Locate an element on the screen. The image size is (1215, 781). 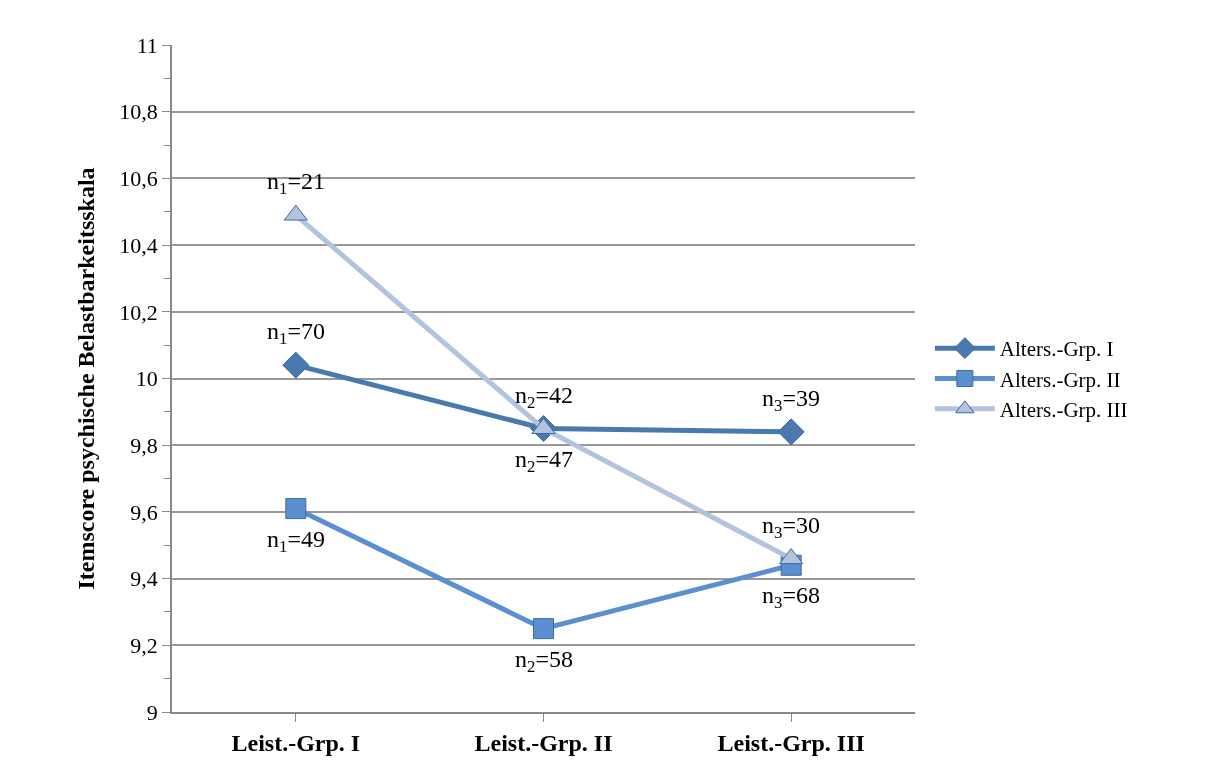
y-tick-label: 10,6 is located at coordinates (138, 179).